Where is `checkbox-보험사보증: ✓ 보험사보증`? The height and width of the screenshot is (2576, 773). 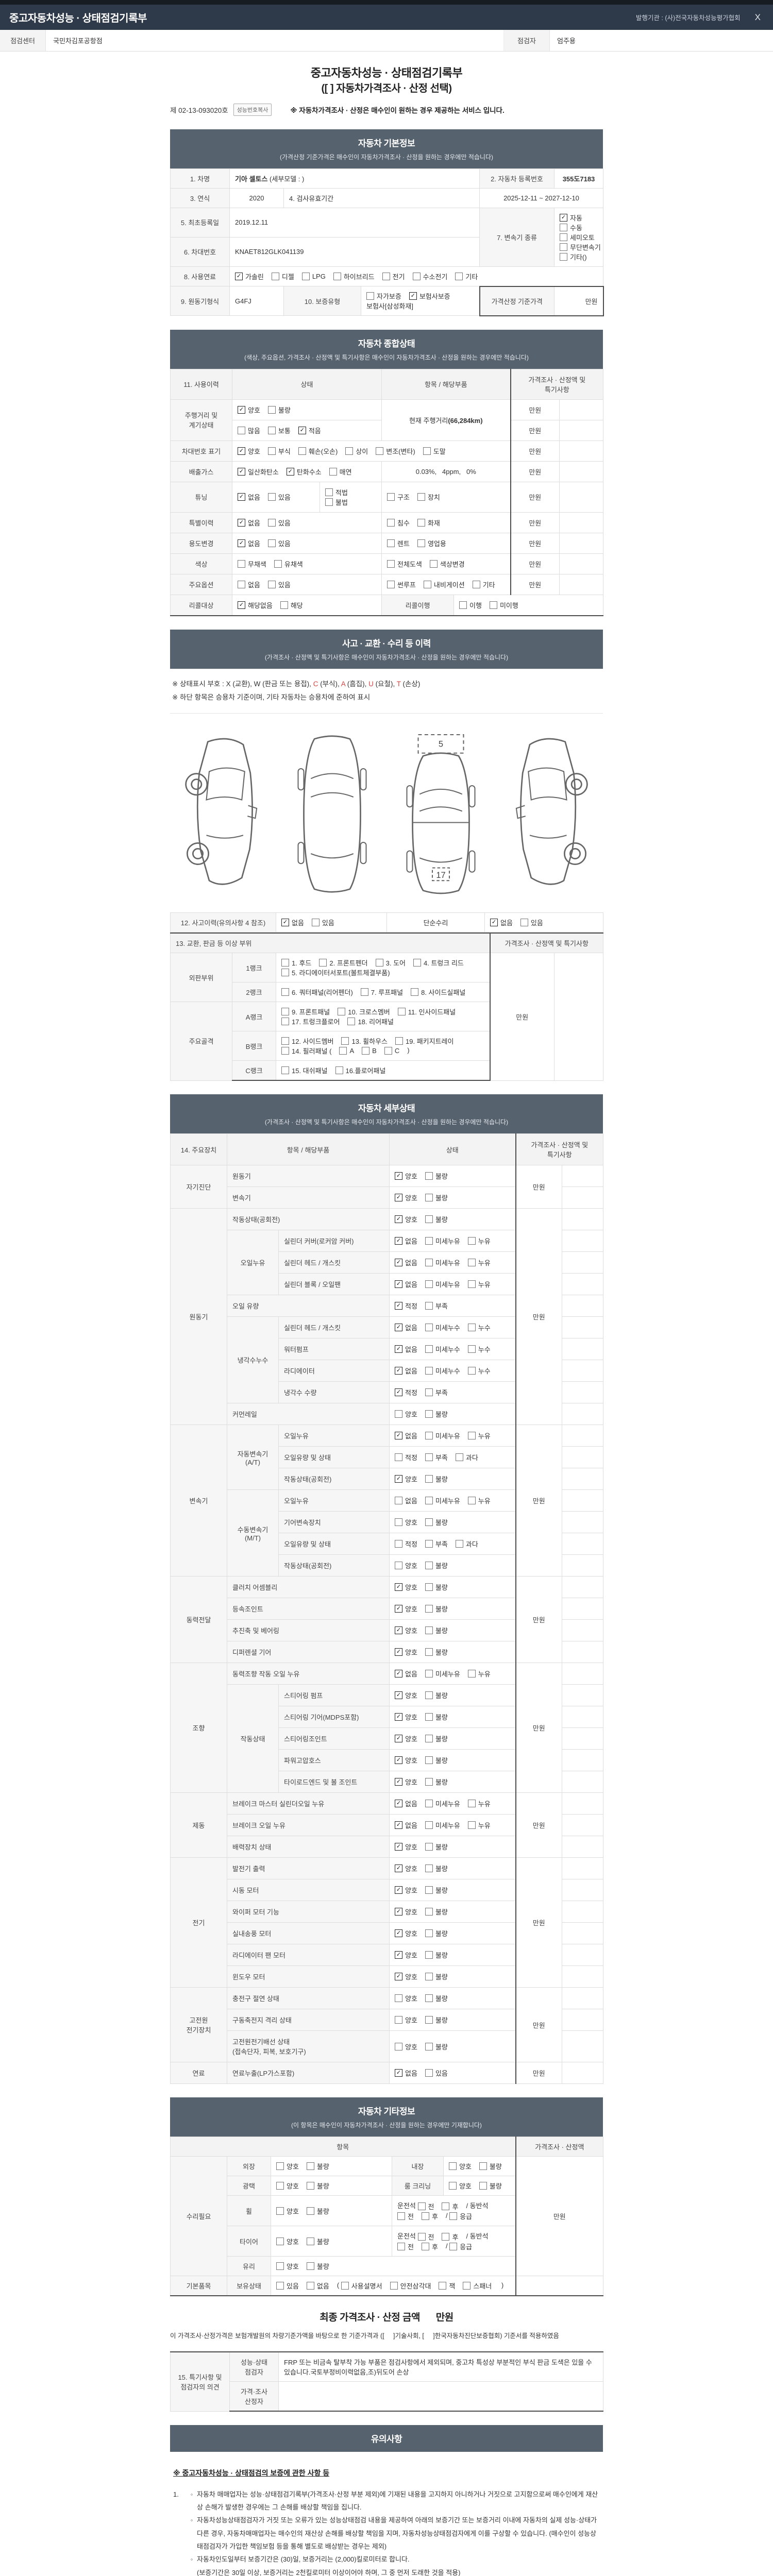 checkbox-보험사보증: ✓ 보험사보증 is located at coordinates (429, 296).